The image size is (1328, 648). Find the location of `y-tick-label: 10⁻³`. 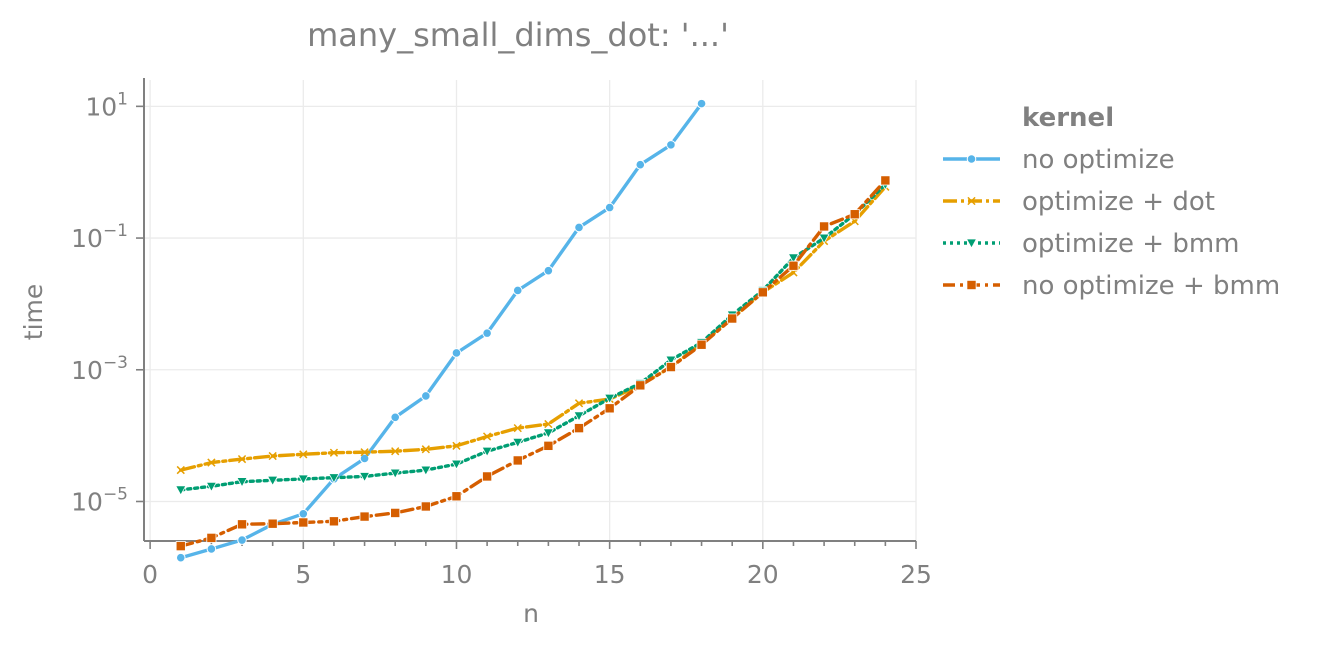

y-tick-label: 10⁻³ is located at coordinates (99, 369).